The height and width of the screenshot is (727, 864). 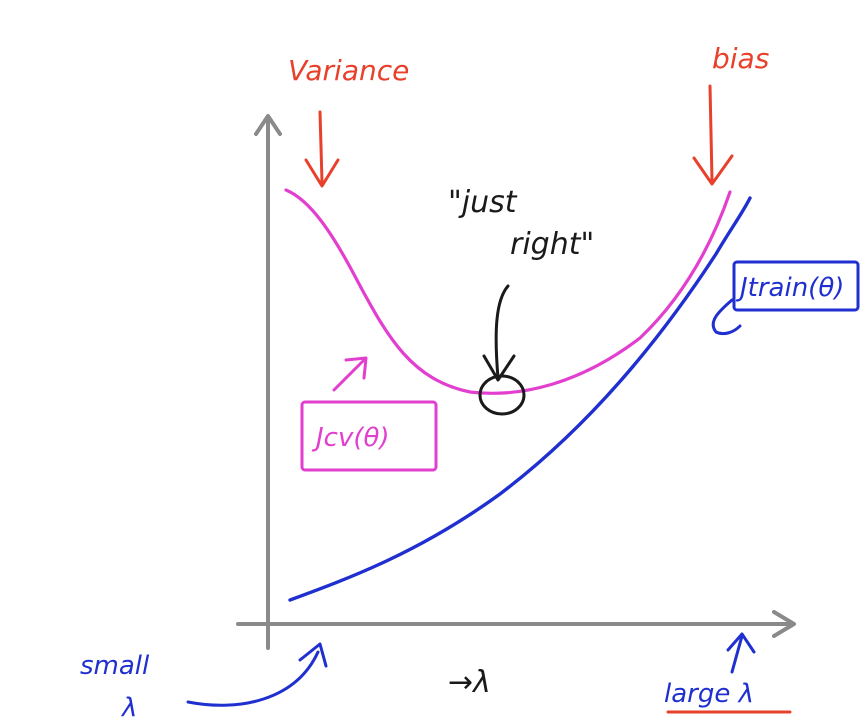 What do you see at coordinates (322, 149) in the screenshot?
I see `variance-arrow` at bounding box center [322, 149].